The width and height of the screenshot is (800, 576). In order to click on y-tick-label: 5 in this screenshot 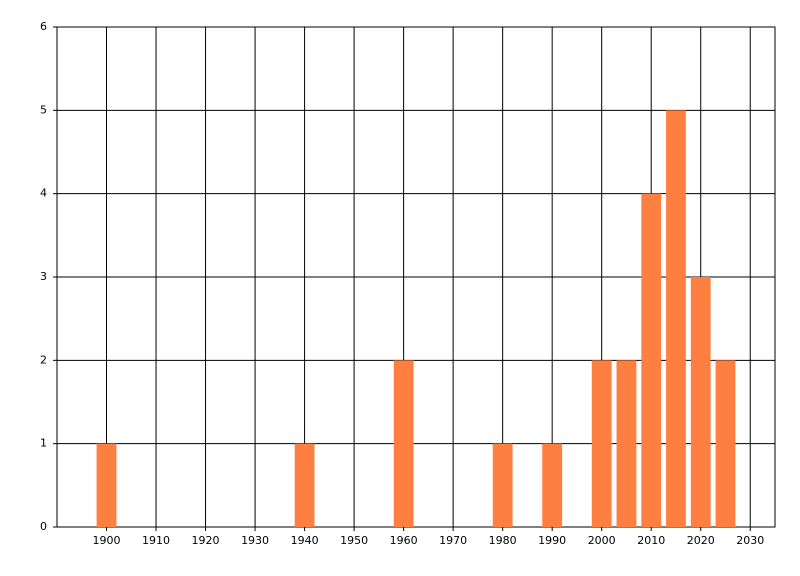, I will do `click(43, 109)`.